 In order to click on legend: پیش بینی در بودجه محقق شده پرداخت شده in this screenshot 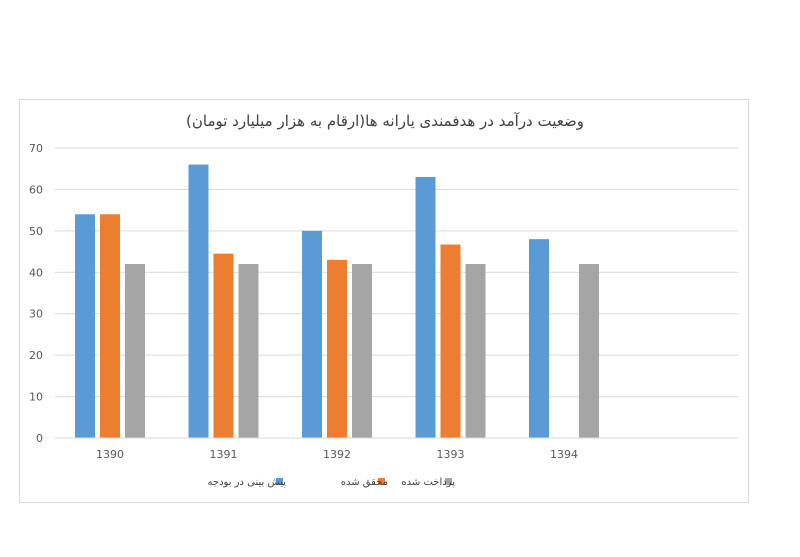, I will do `click(332, 482)`.